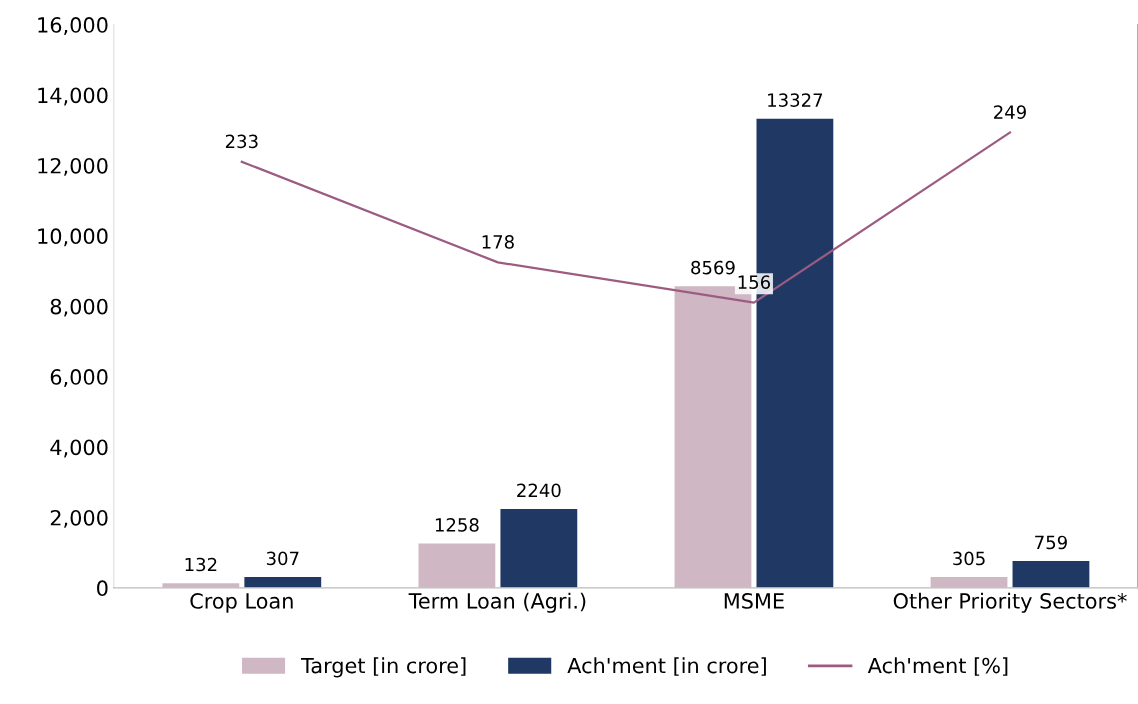 This screenshot has width=1138, height=704. What do you see at coordinates (457, 525) in the screenshot?
I see `data-label: 1258` at bounding box center [457, 525].